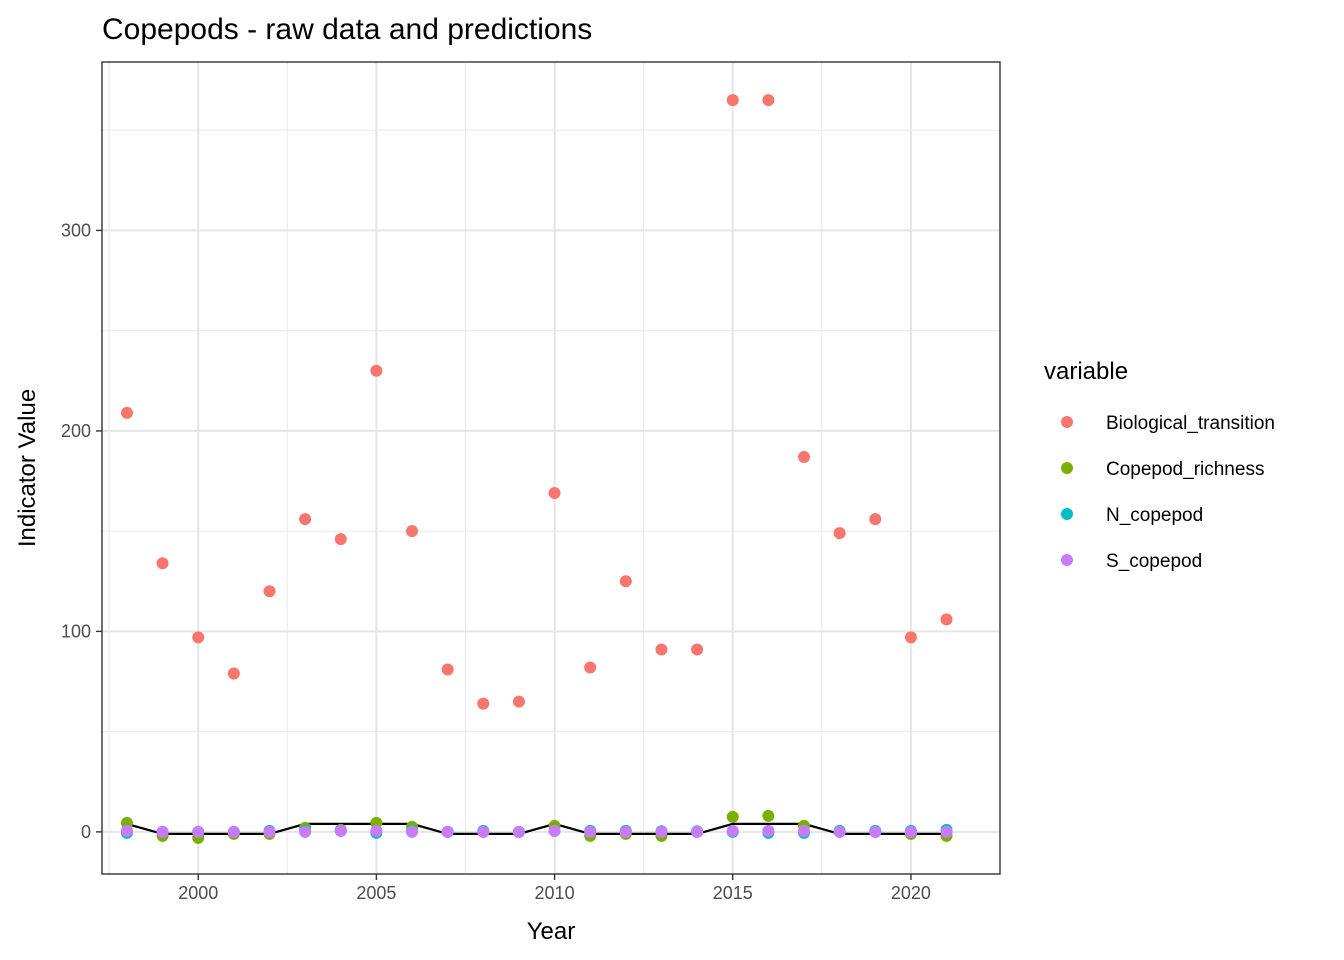  I want to click on x-axis-ticks: 2000 2005 2010 2015 2020, so click(554, 888).